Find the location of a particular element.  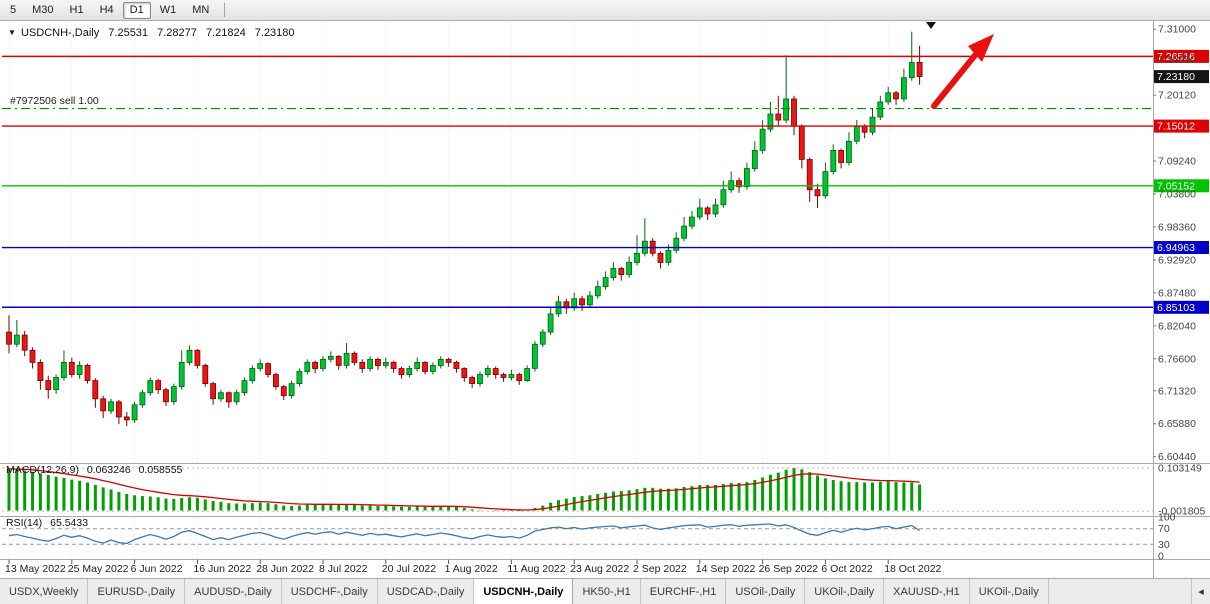

svg-text: 6 Jun 2022 is located at coordinates (157, 569).